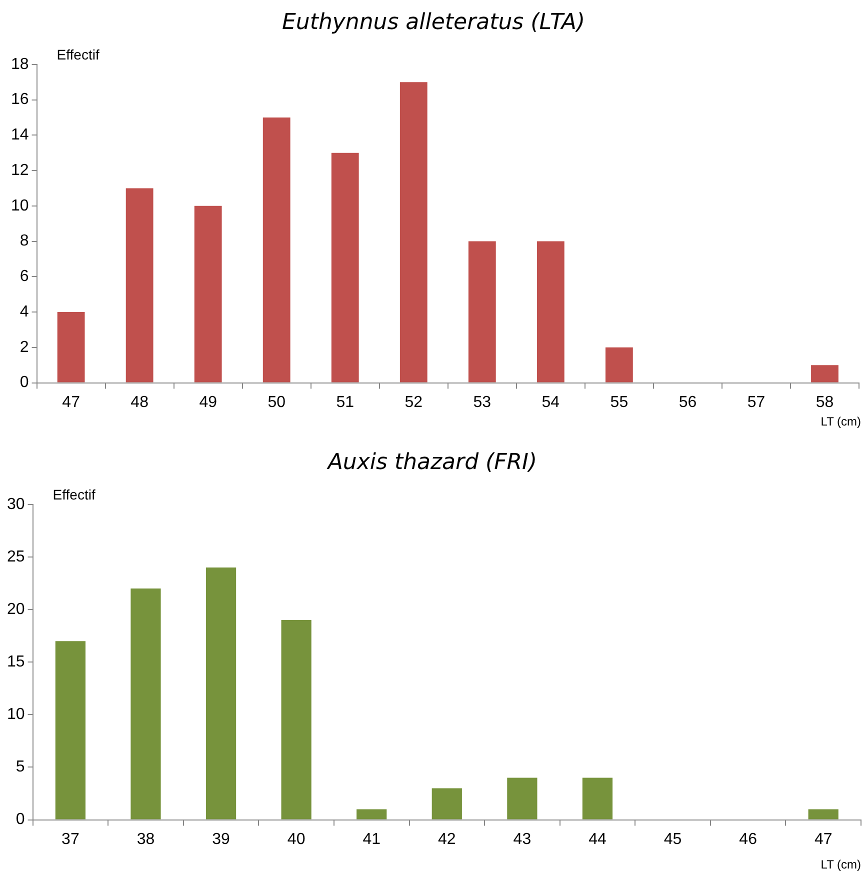  Describe the element at coordinates (16, 609) in the screenshot. I see `y-tick-label: 20` at that location.